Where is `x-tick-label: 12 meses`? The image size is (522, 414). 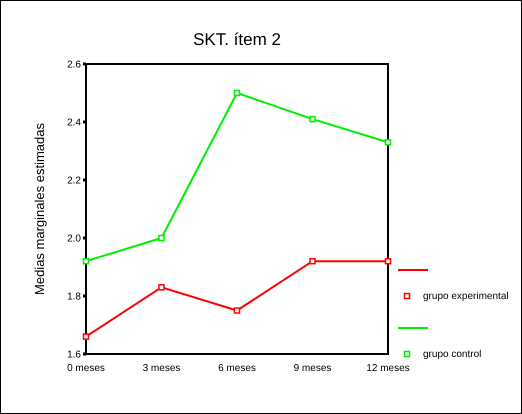
x-tick-label: 12 meses is located at coordinates (388, 368).